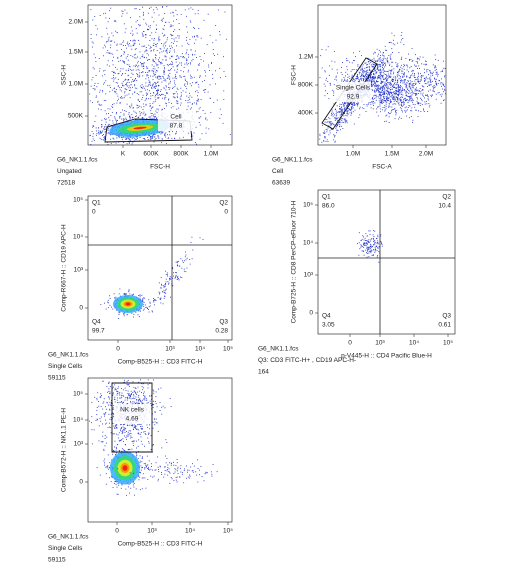 The image size is (519, 571). What do you see at coordinates (292, 160) in the screenshot?
I see `sample-info: G6_NK1.1.fcs` at bounding box center [292, 160].